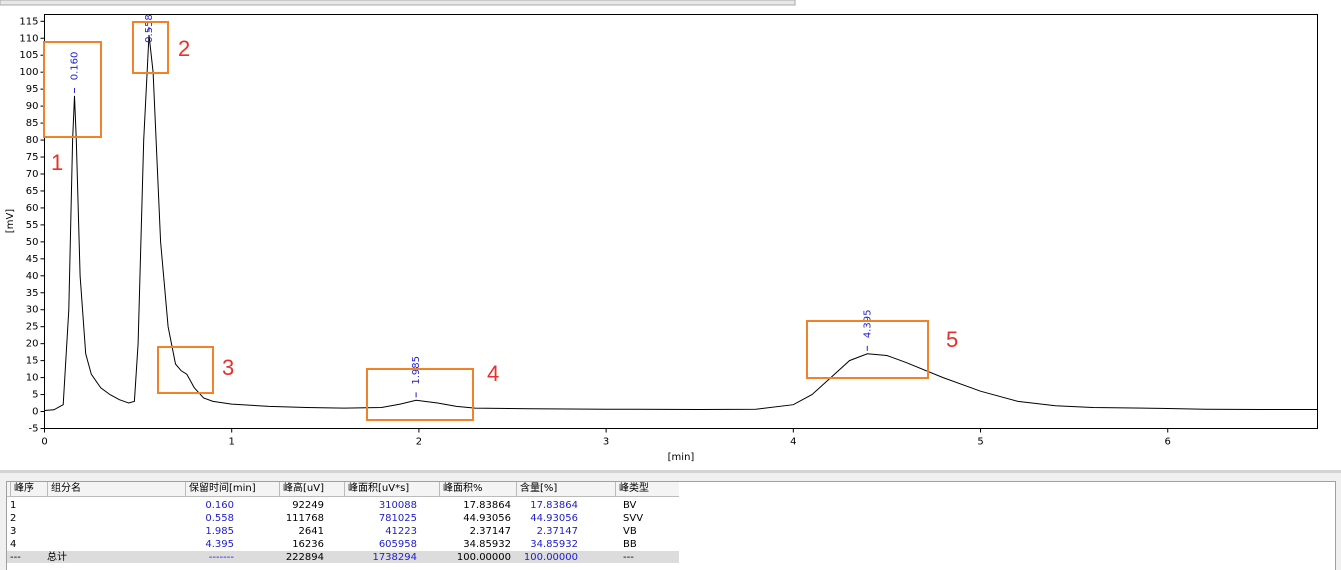 The height and width of the screenshot is (570, 1341). Describe the element at coordinates (13, 531) in the screenshot. I see `table-cell: 3` at that location.